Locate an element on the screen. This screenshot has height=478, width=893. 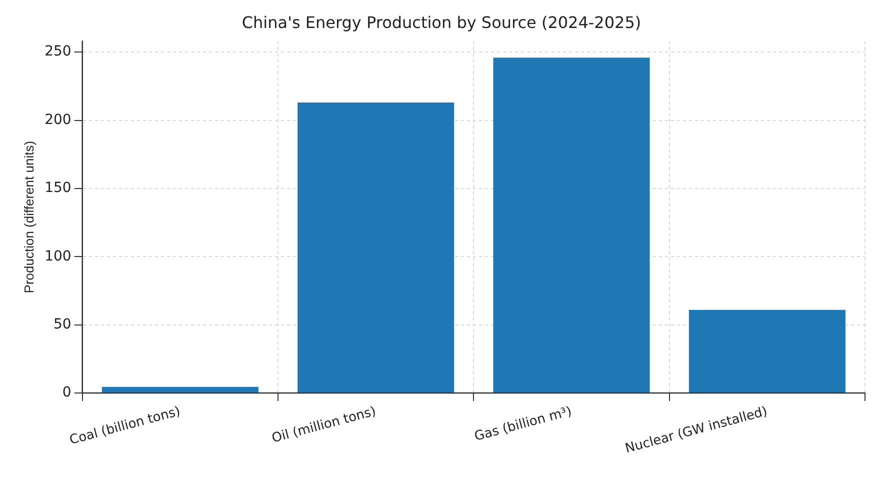
y-tick-label: 200 is located at coordinates (58, 120).